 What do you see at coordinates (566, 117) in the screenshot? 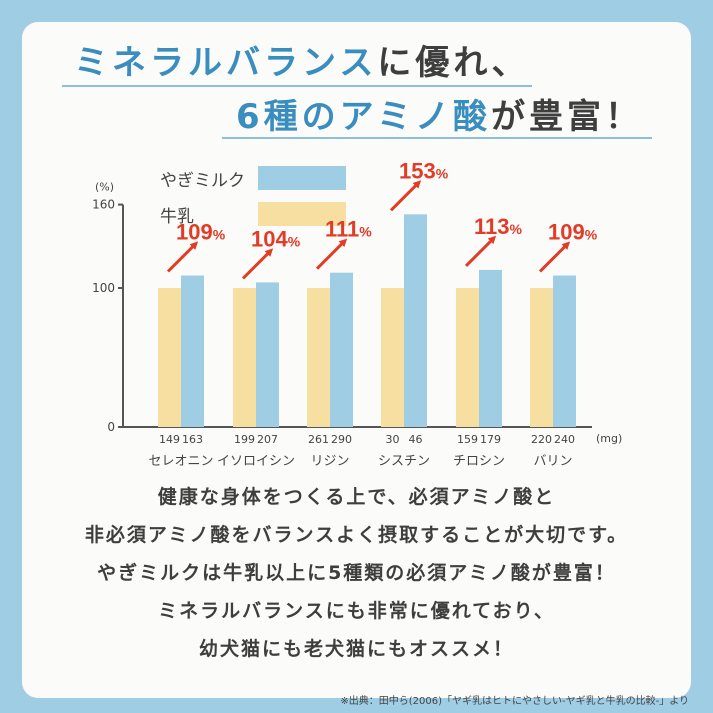
I see `title-rest-2: が豊富！` at bounding box center [566, 117].